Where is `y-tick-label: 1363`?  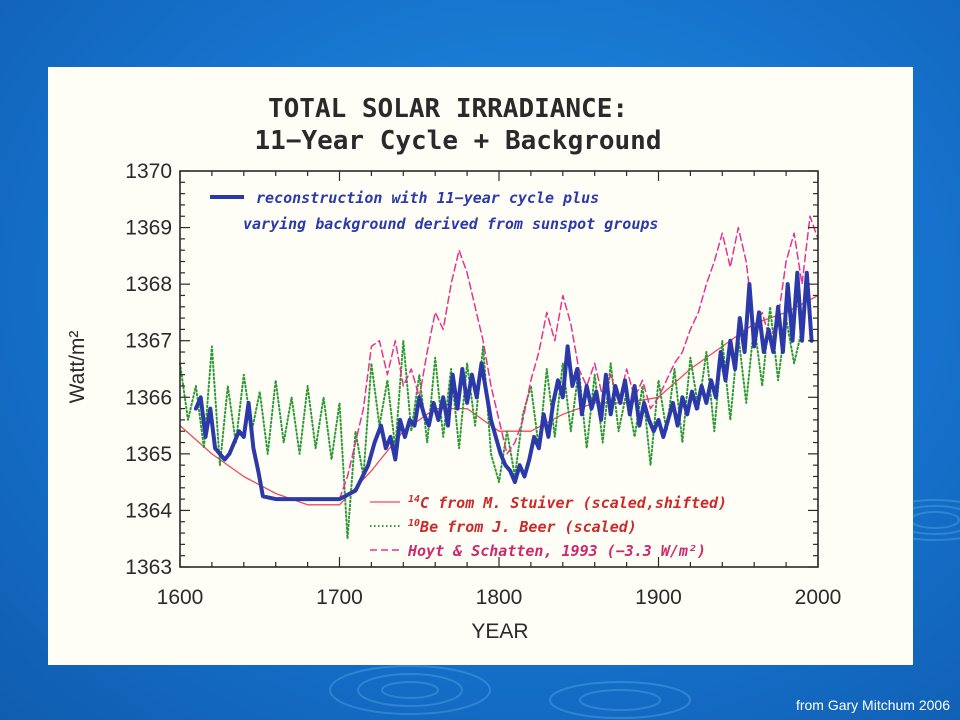
y-tick-label: 1363 is located at coordinates (148, 567).